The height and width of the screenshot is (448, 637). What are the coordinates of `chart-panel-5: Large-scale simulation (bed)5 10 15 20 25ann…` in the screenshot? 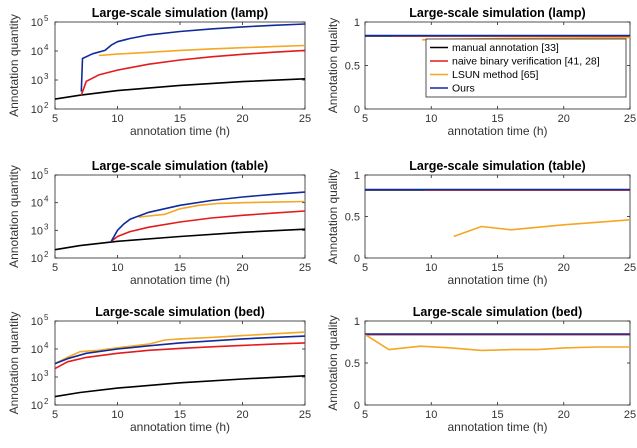 It's located at (159, 369).